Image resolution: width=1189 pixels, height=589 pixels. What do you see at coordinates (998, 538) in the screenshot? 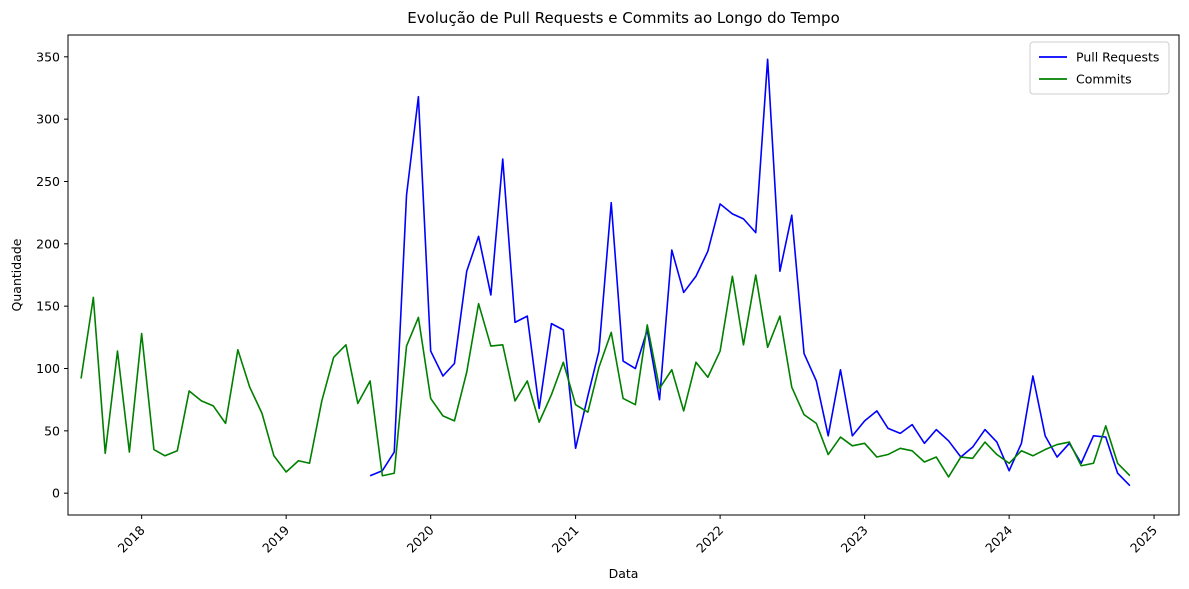
I see `x-tick-label: 2024` at bounding box center [998, 538].